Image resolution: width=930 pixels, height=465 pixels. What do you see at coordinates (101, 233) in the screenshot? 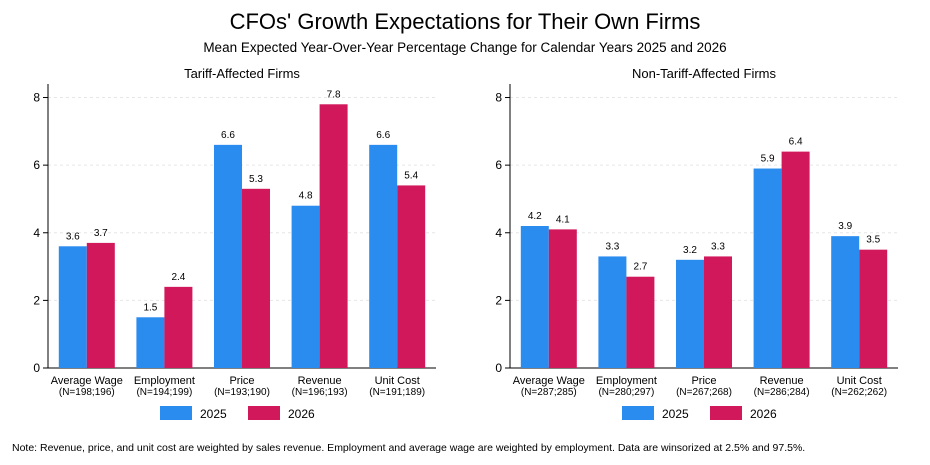
I see `bar-value-label: 3.7` at bounding box center [101, 233].